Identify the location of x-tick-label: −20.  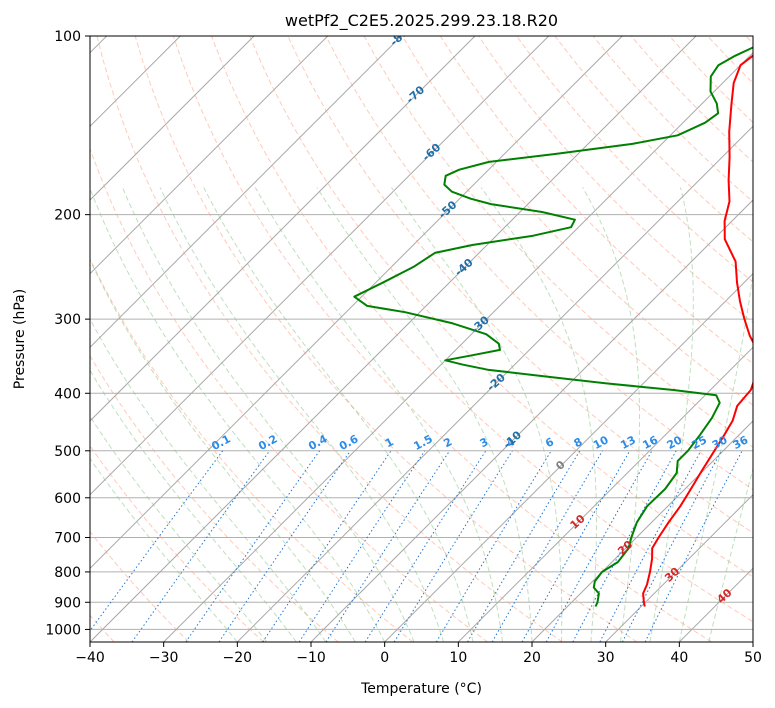
(238, 658).